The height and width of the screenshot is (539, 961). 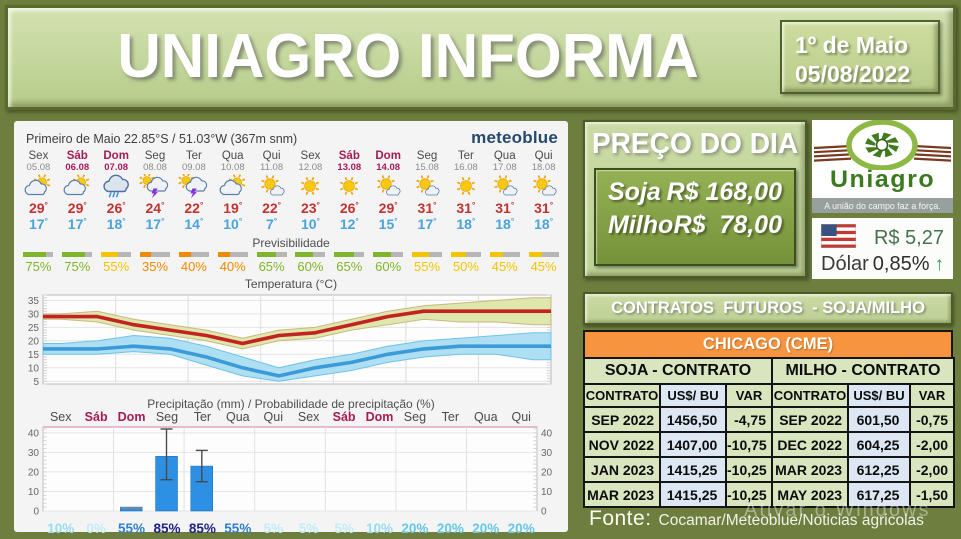 I want to click on forecast-day: Dom 14.08 29° 15°, so click(x=388, y=191).